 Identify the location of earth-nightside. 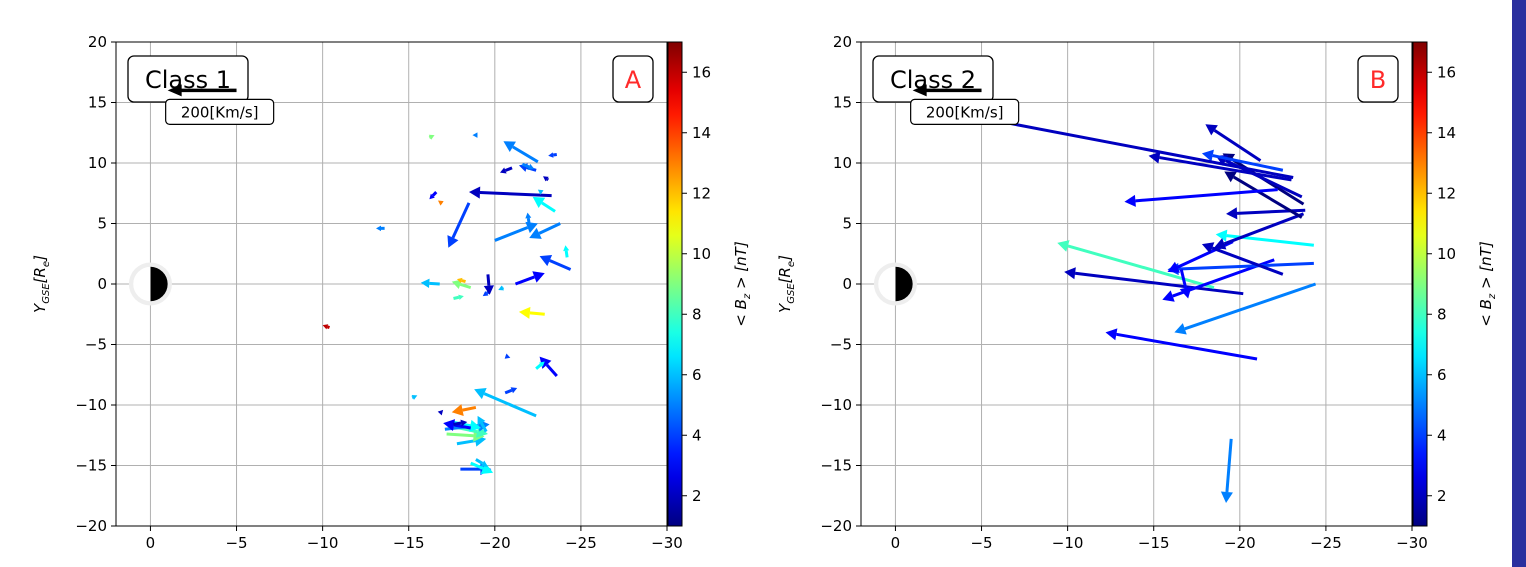
(142, 284).